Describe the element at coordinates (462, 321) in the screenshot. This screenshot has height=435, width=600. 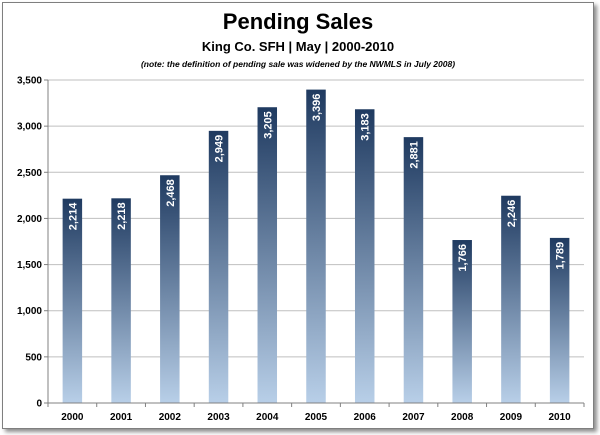
I see `bar-2008` at that location.